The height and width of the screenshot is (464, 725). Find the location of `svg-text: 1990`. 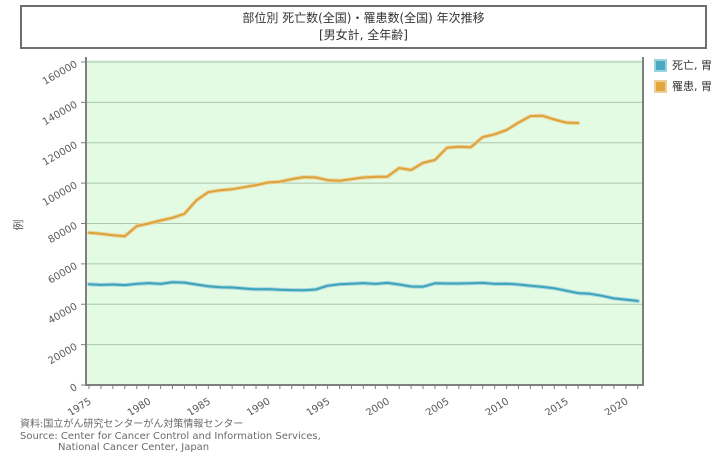

svg-text: 1990 is located at coordinates (258, 405).